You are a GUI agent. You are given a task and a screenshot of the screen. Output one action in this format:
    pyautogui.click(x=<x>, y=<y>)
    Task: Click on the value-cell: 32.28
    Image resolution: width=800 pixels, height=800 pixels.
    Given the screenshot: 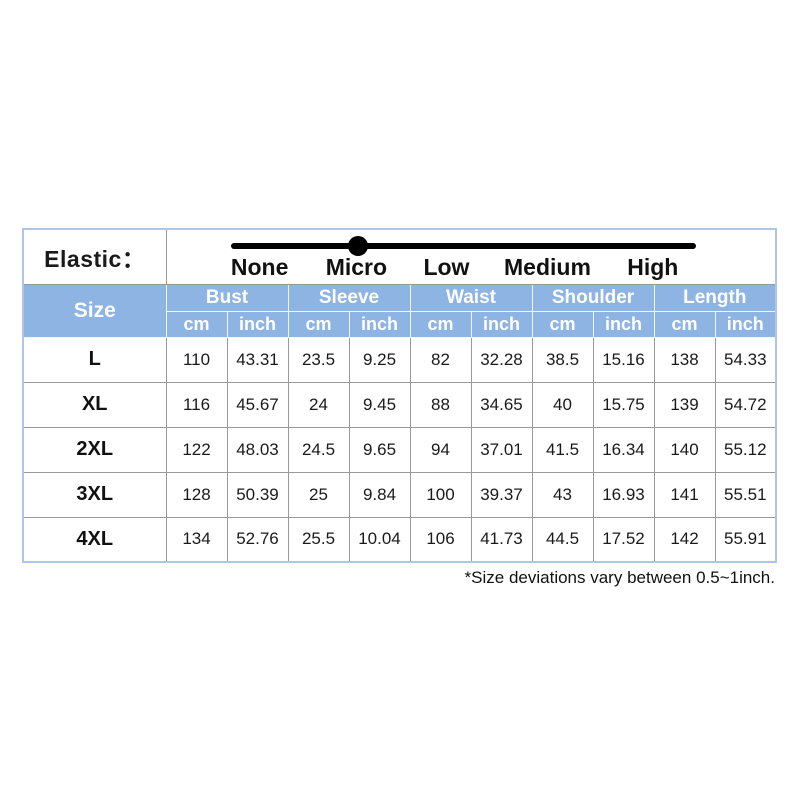 What is the action you would take?
    pyautogui.click(x=501, y=359)
    